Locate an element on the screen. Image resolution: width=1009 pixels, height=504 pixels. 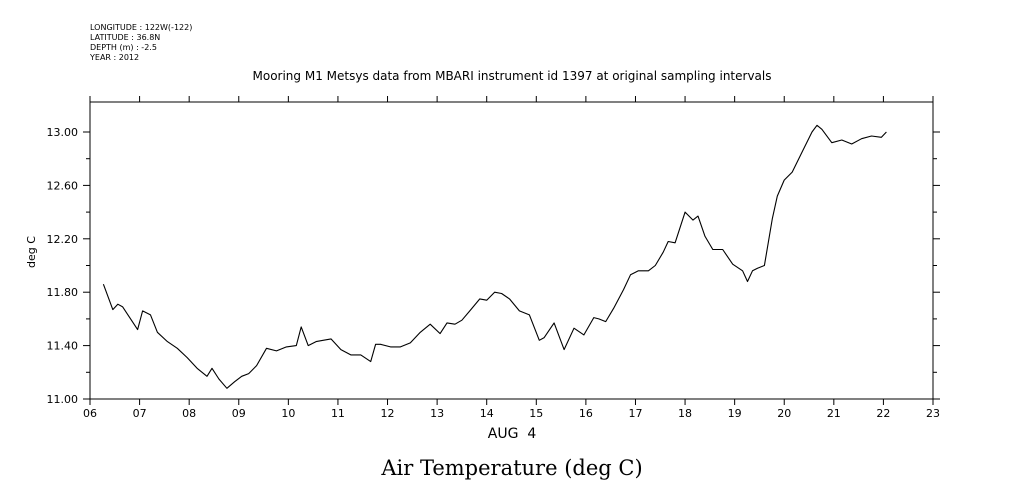
x-tick-label: 12 is located at coordinates (388, 413).